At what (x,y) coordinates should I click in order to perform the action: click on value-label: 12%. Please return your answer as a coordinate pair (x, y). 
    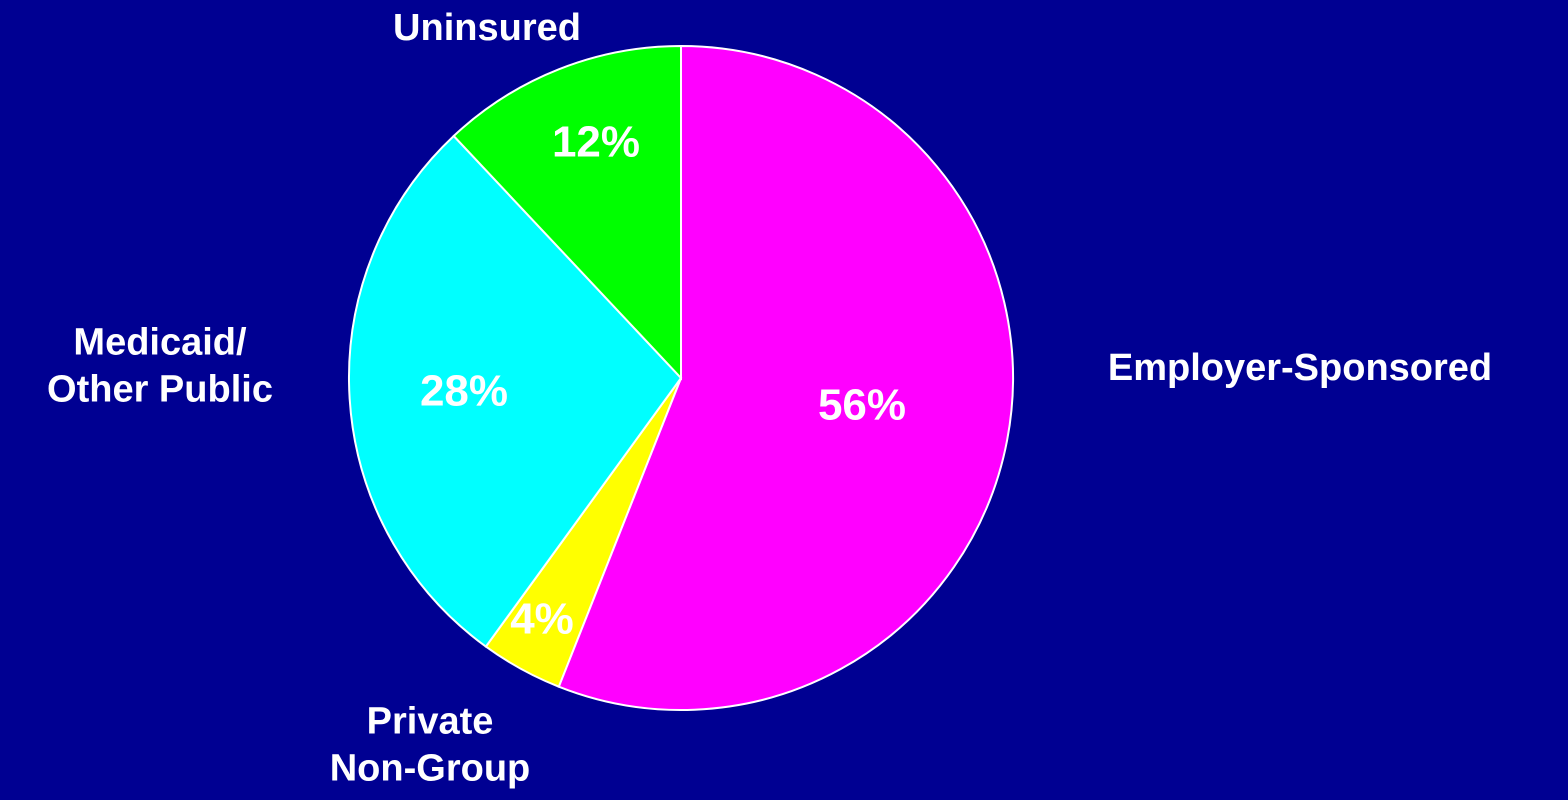
    Looking at the image, I should click on (596, 142).